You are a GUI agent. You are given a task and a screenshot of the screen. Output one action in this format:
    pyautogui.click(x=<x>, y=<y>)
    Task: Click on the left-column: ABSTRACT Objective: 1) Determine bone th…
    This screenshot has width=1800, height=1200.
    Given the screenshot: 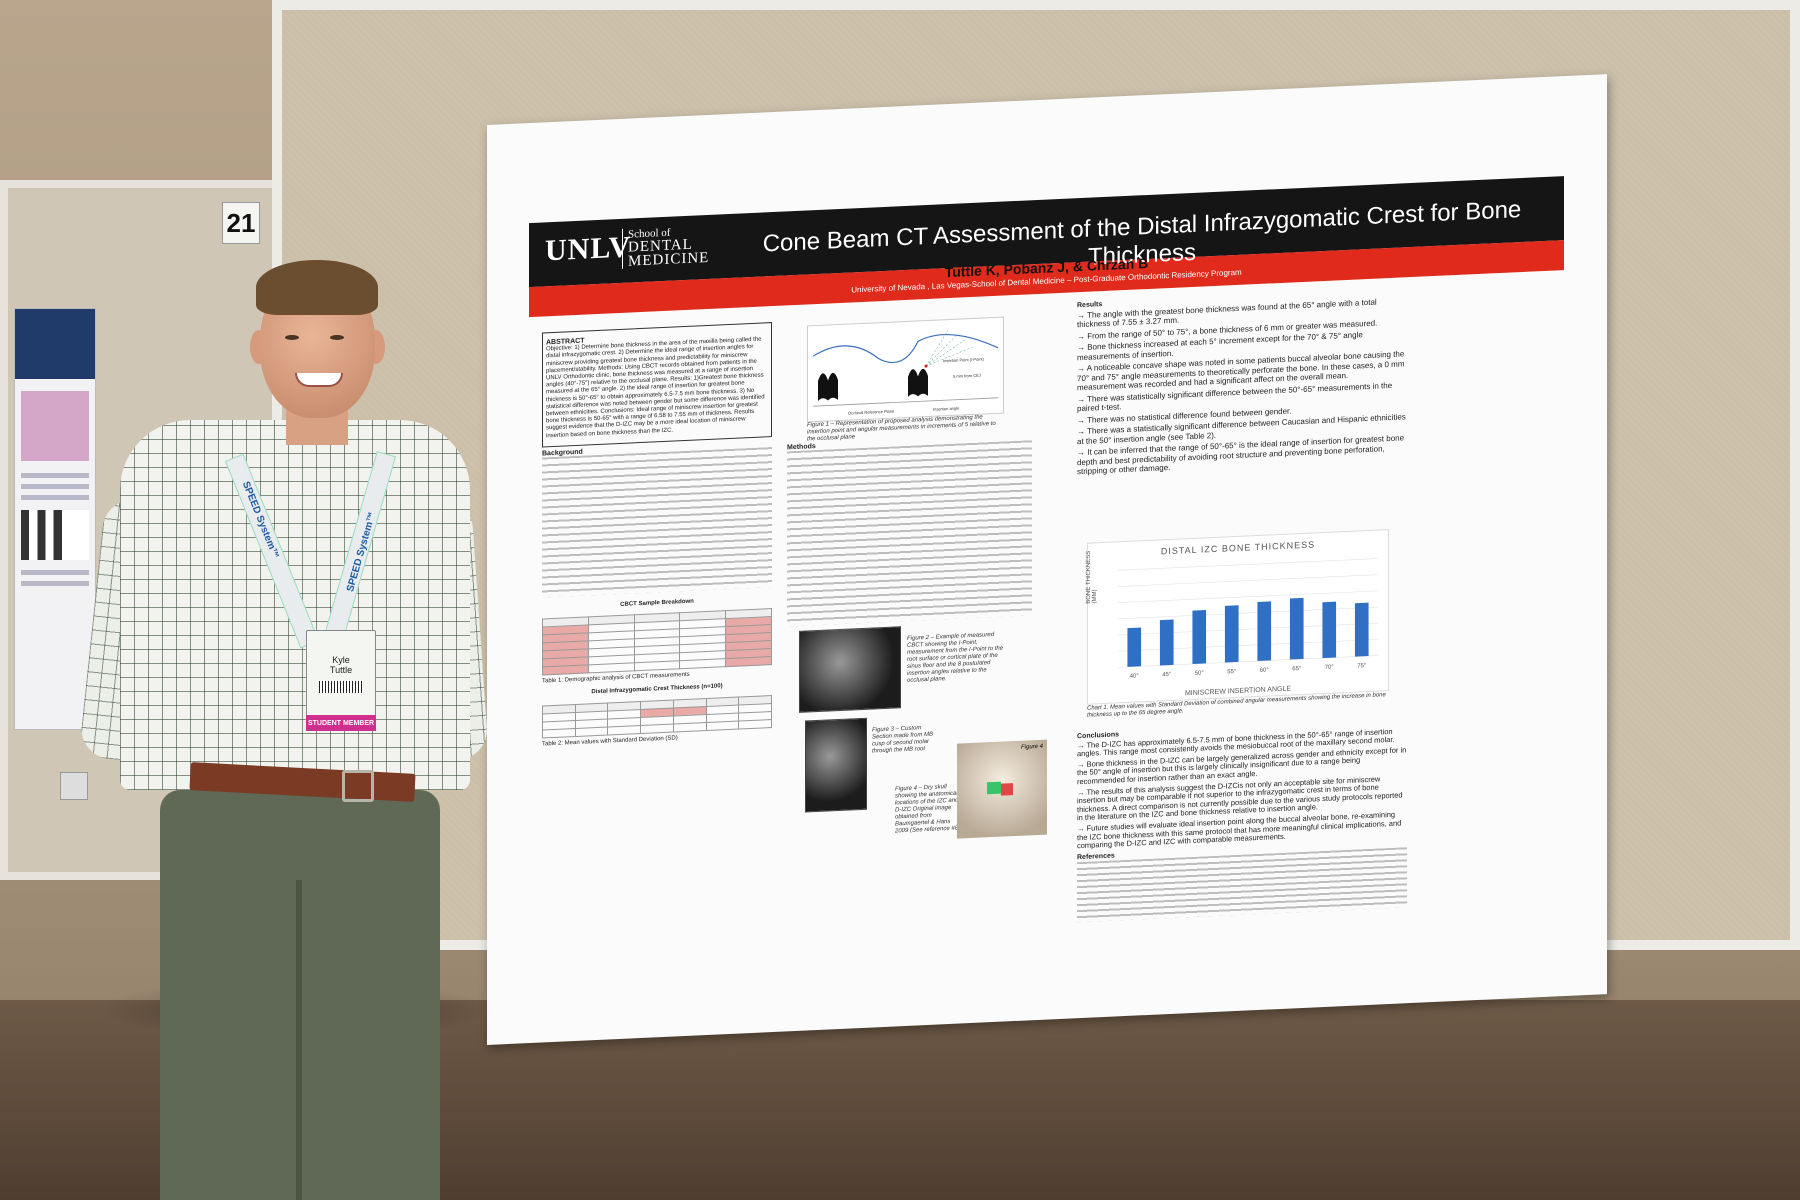 What is the action you would take?
    pyautogui.click(x=657, y=535)
    